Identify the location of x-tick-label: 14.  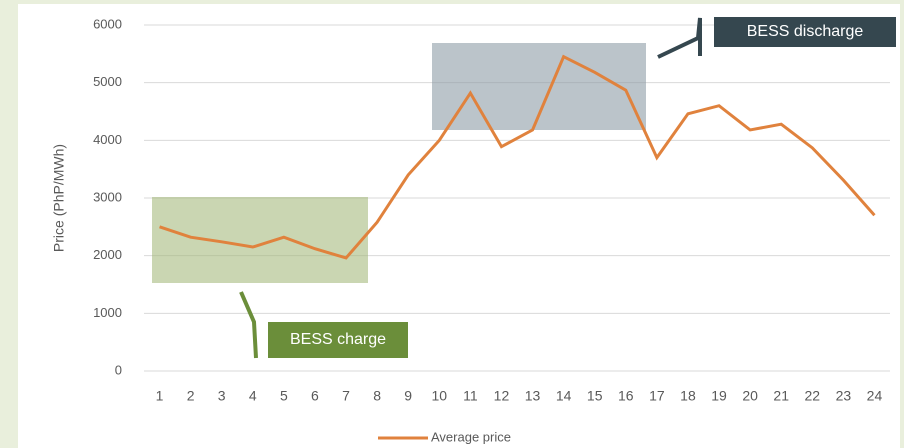
(564, 396).